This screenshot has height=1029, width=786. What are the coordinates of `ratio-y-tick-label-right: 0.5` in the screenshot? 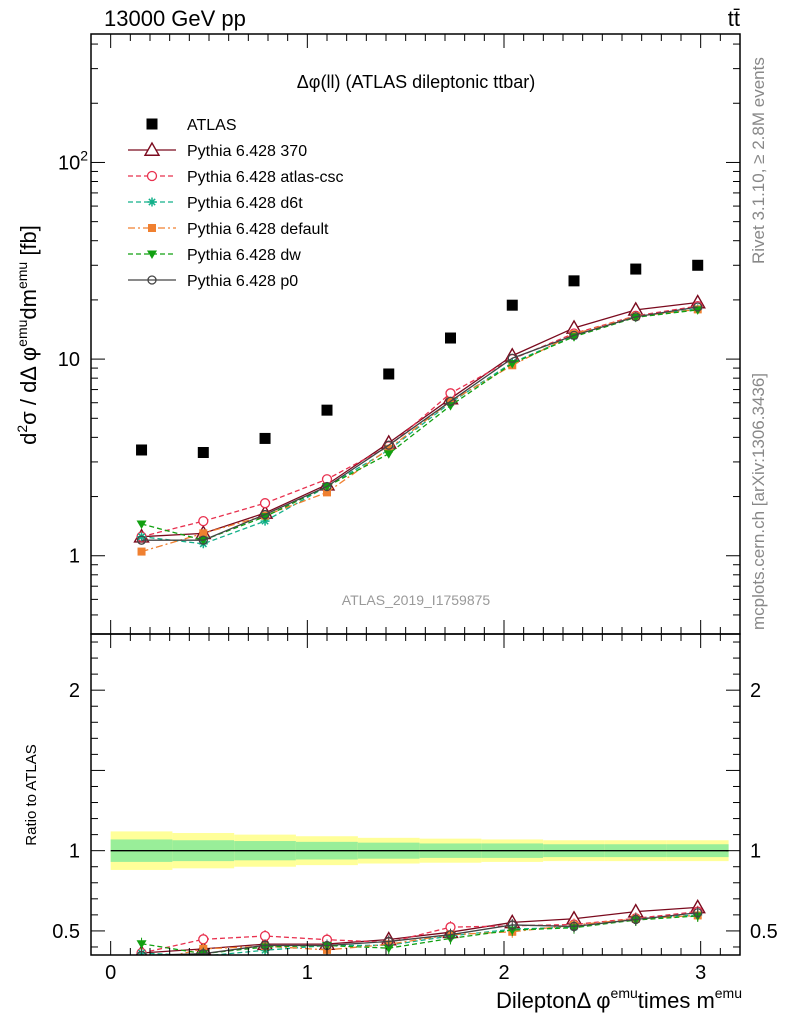 It's located at (764, 932).